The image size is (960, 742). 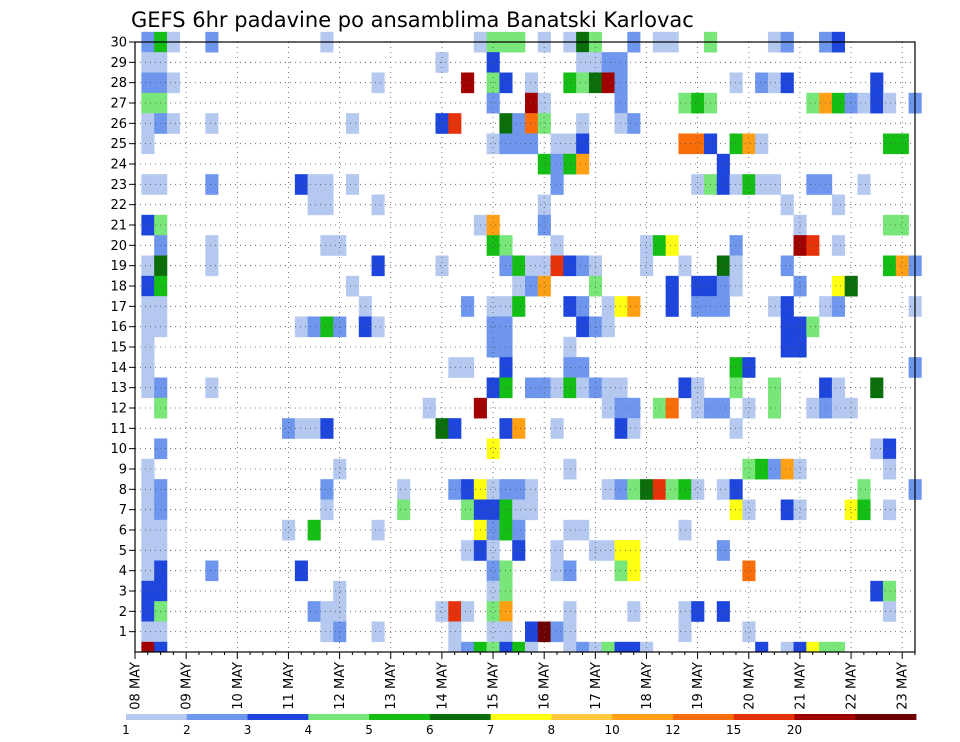 What do you see at coordinates (118, 144) in the screenshot?
I see `y-tick-label: 25` at bounding box center [118, 144].